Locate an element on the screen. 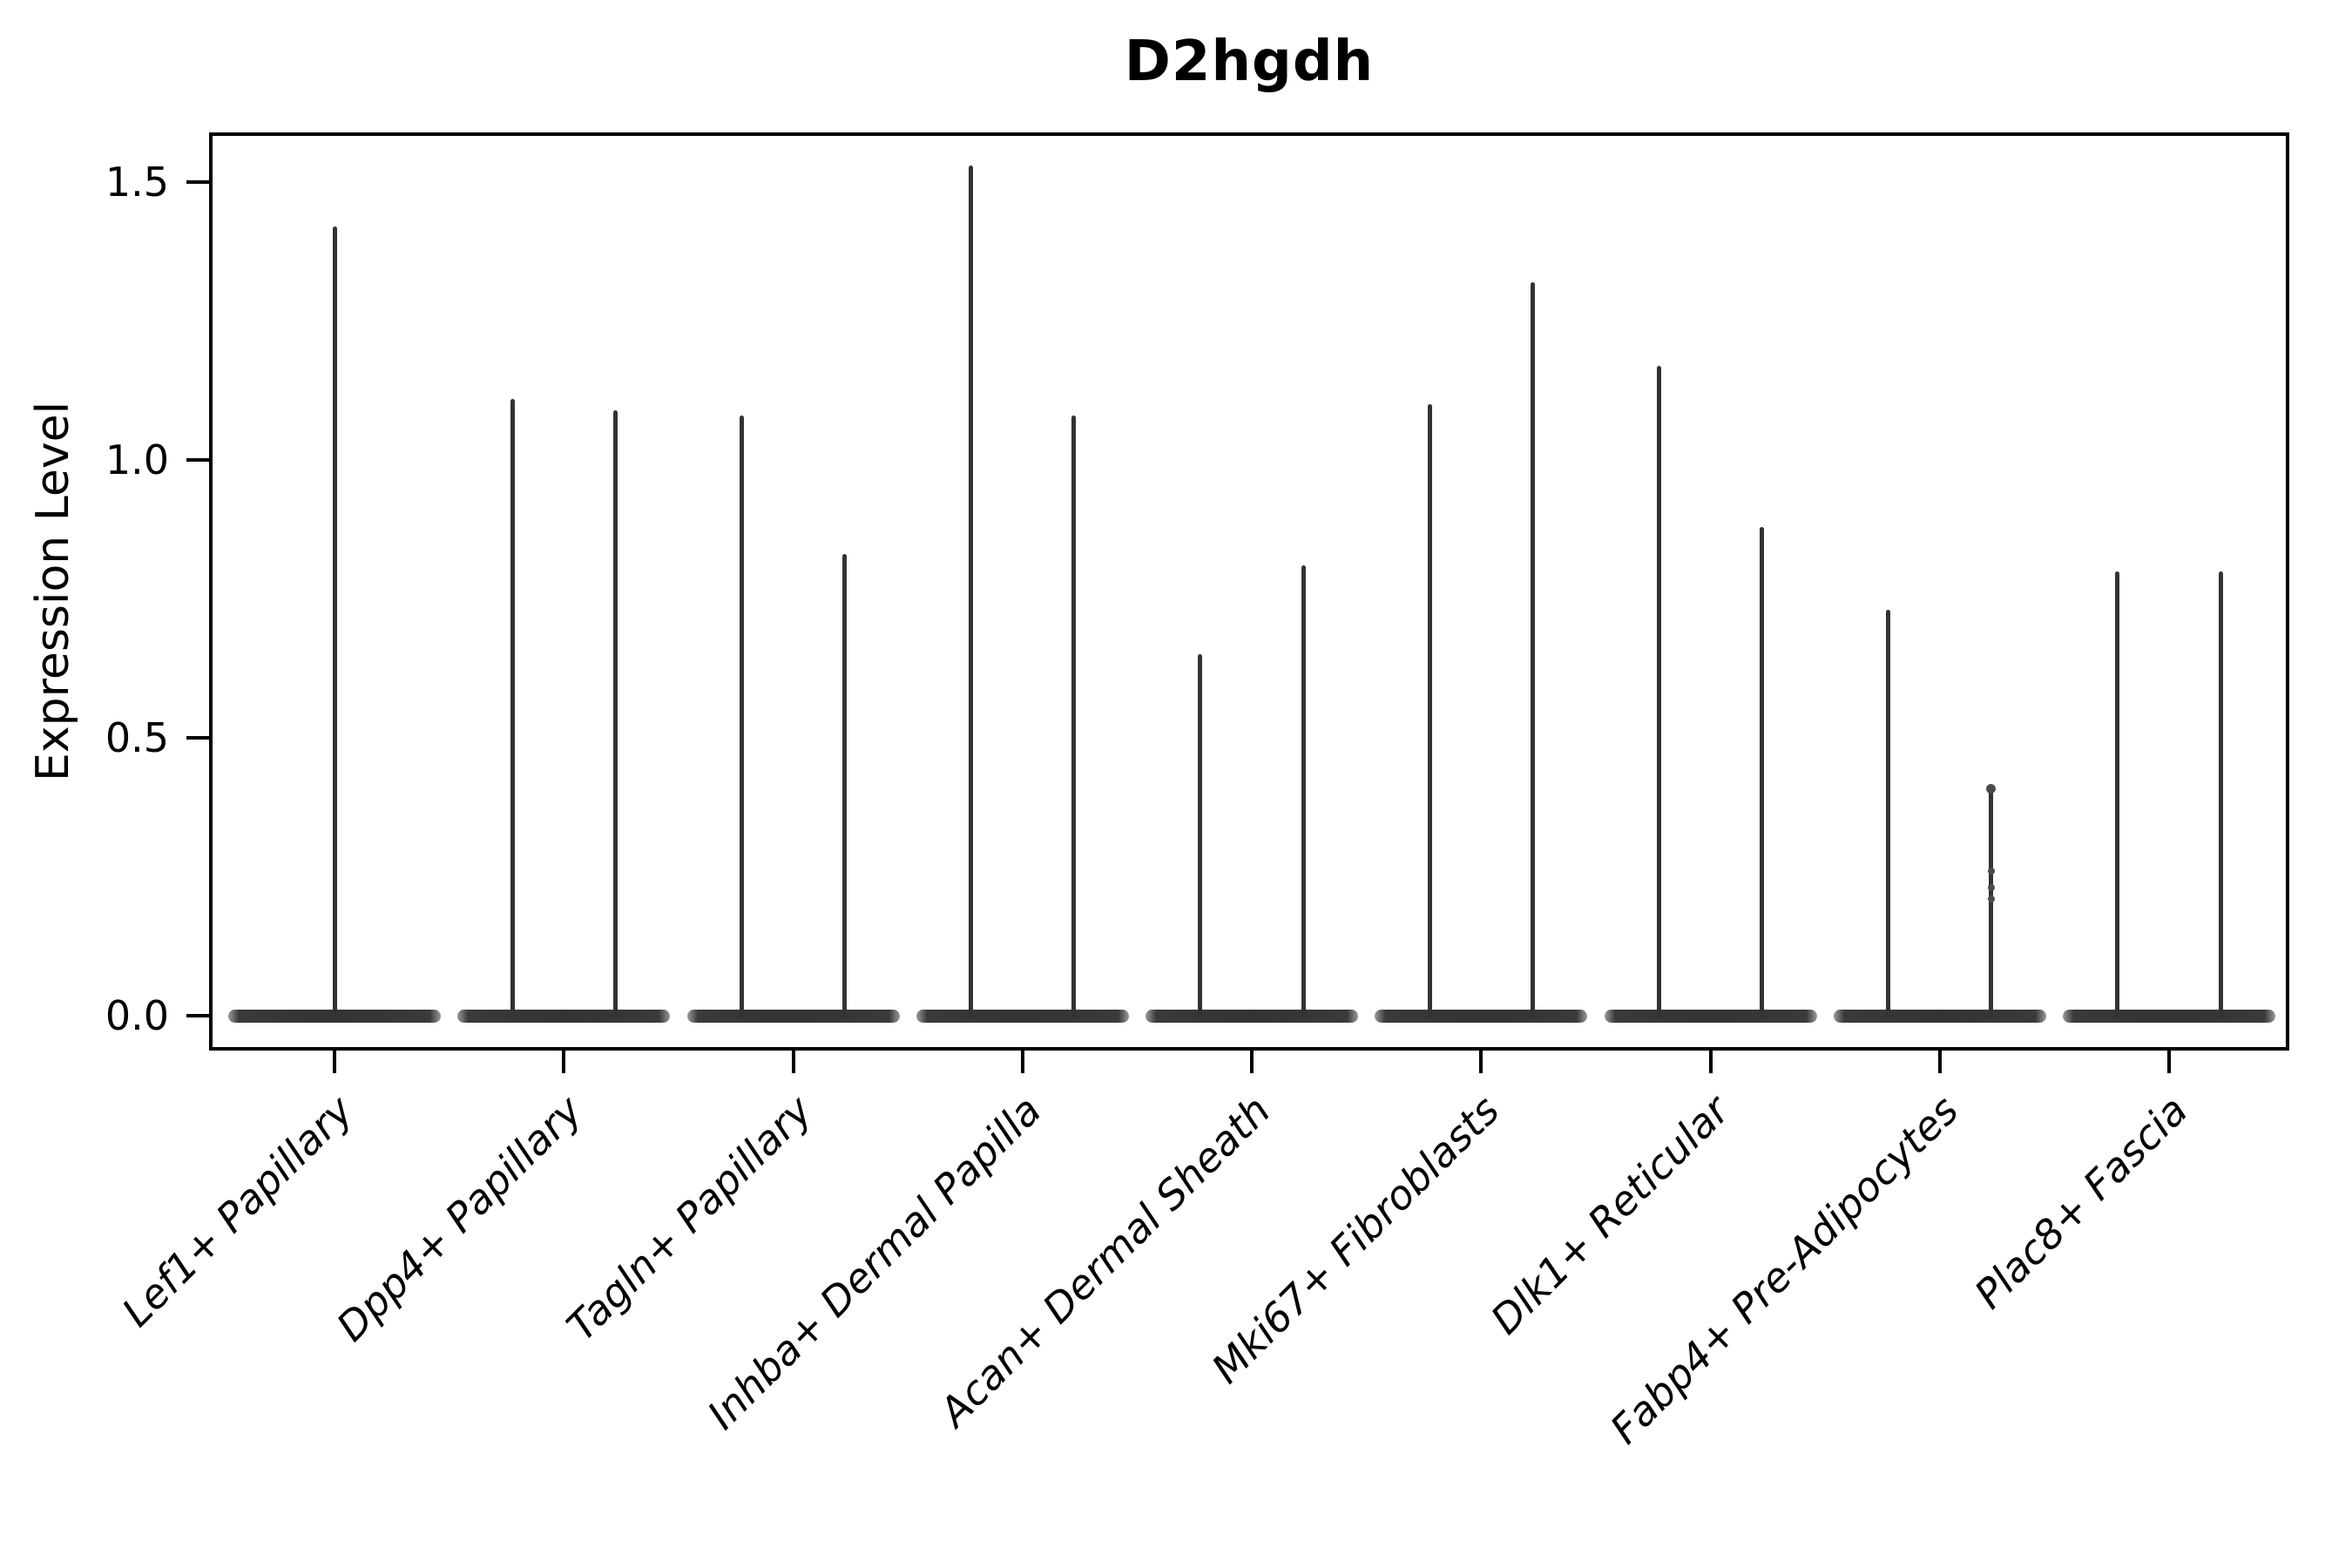 Image resolution: width=2352 pixels, height=1568 pixels. violin-max-point is located at coordinates (1992, 789).